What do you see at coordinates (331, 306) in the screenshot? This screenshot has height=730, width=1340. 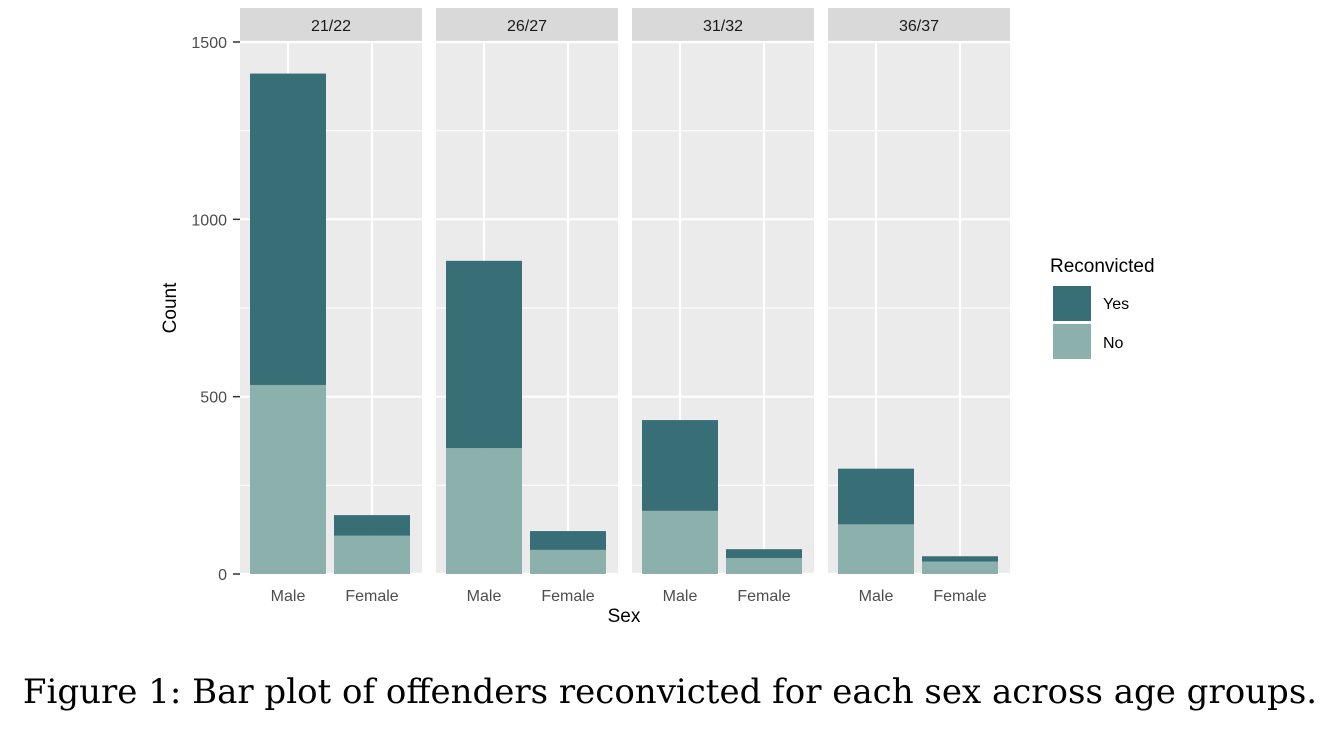 I see `facet-panel-1: 21/22 Male Female` at bounding box center [331, 306].